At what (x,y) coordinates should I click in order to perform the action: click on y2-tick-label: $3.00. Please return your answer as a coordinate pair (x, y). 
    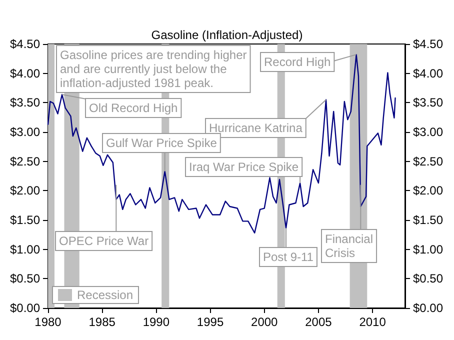
    Looking at the image, I should click on (428, 132).